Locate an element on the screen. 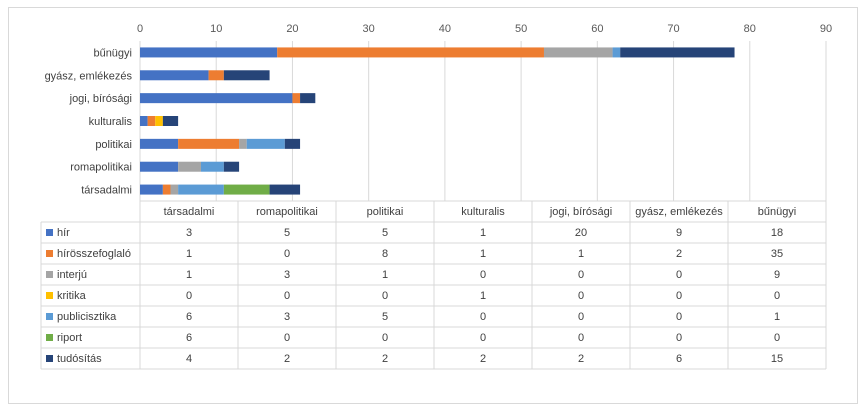 The height and width of the screenshot is (412, 867). table-column-header: gyász, emlékezés is located at coordinates (679, 212).